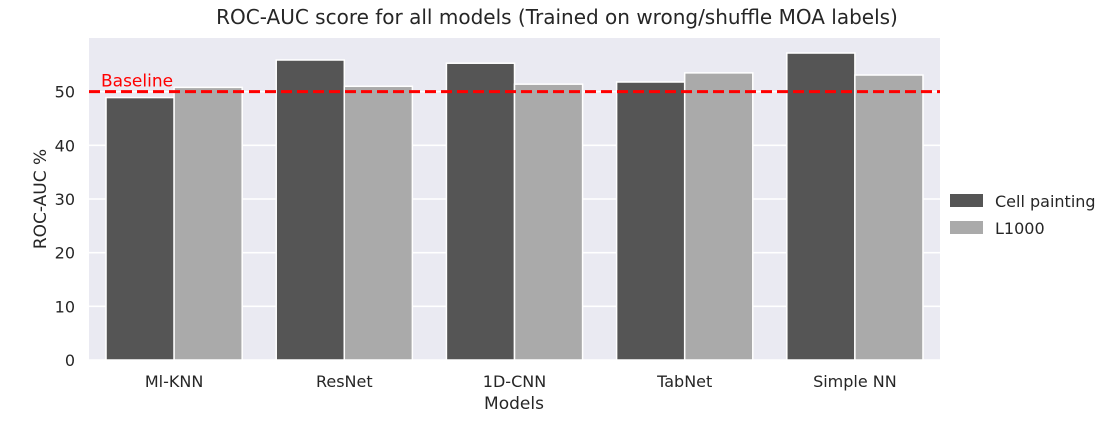  Describe the element at coordinates (137, 82) in the screenshot. I see `baseline-label: Baseline` at that location.